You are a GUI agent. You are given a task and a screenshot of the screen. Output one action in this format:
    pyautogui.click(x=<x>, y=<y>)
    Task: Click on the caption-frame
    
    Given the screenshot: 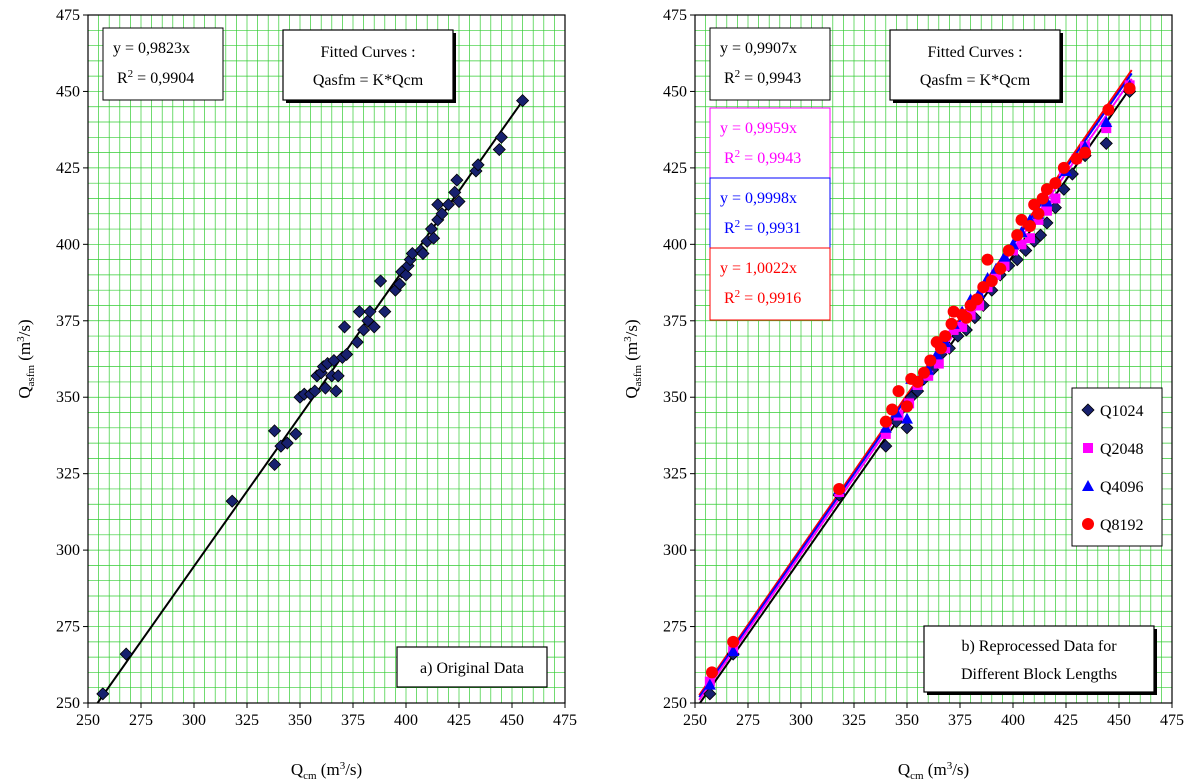 What is the action you would take?
    pyautogui.click(x=472, y=667)
    